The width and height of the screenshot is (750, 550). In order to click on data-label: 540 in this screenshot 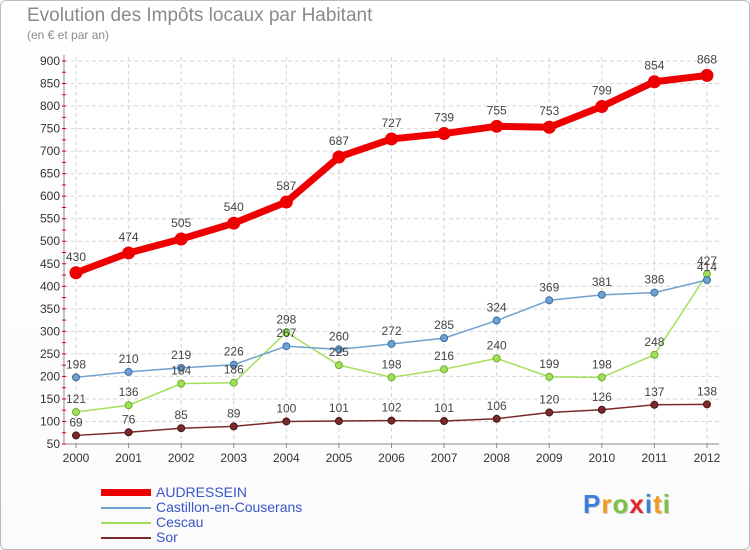, I will do `click(234, 207)`.